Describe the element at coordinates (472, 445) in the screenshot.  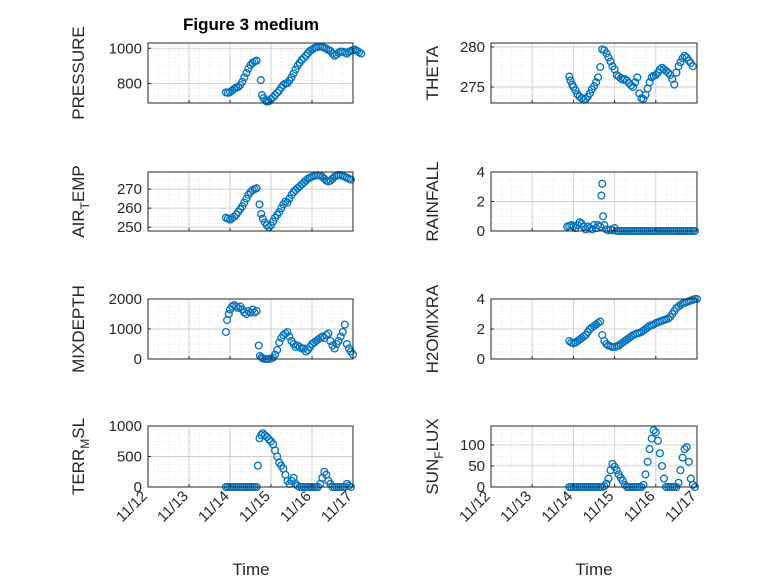
I see `sun_flux-ytick-label: 100` at that location.